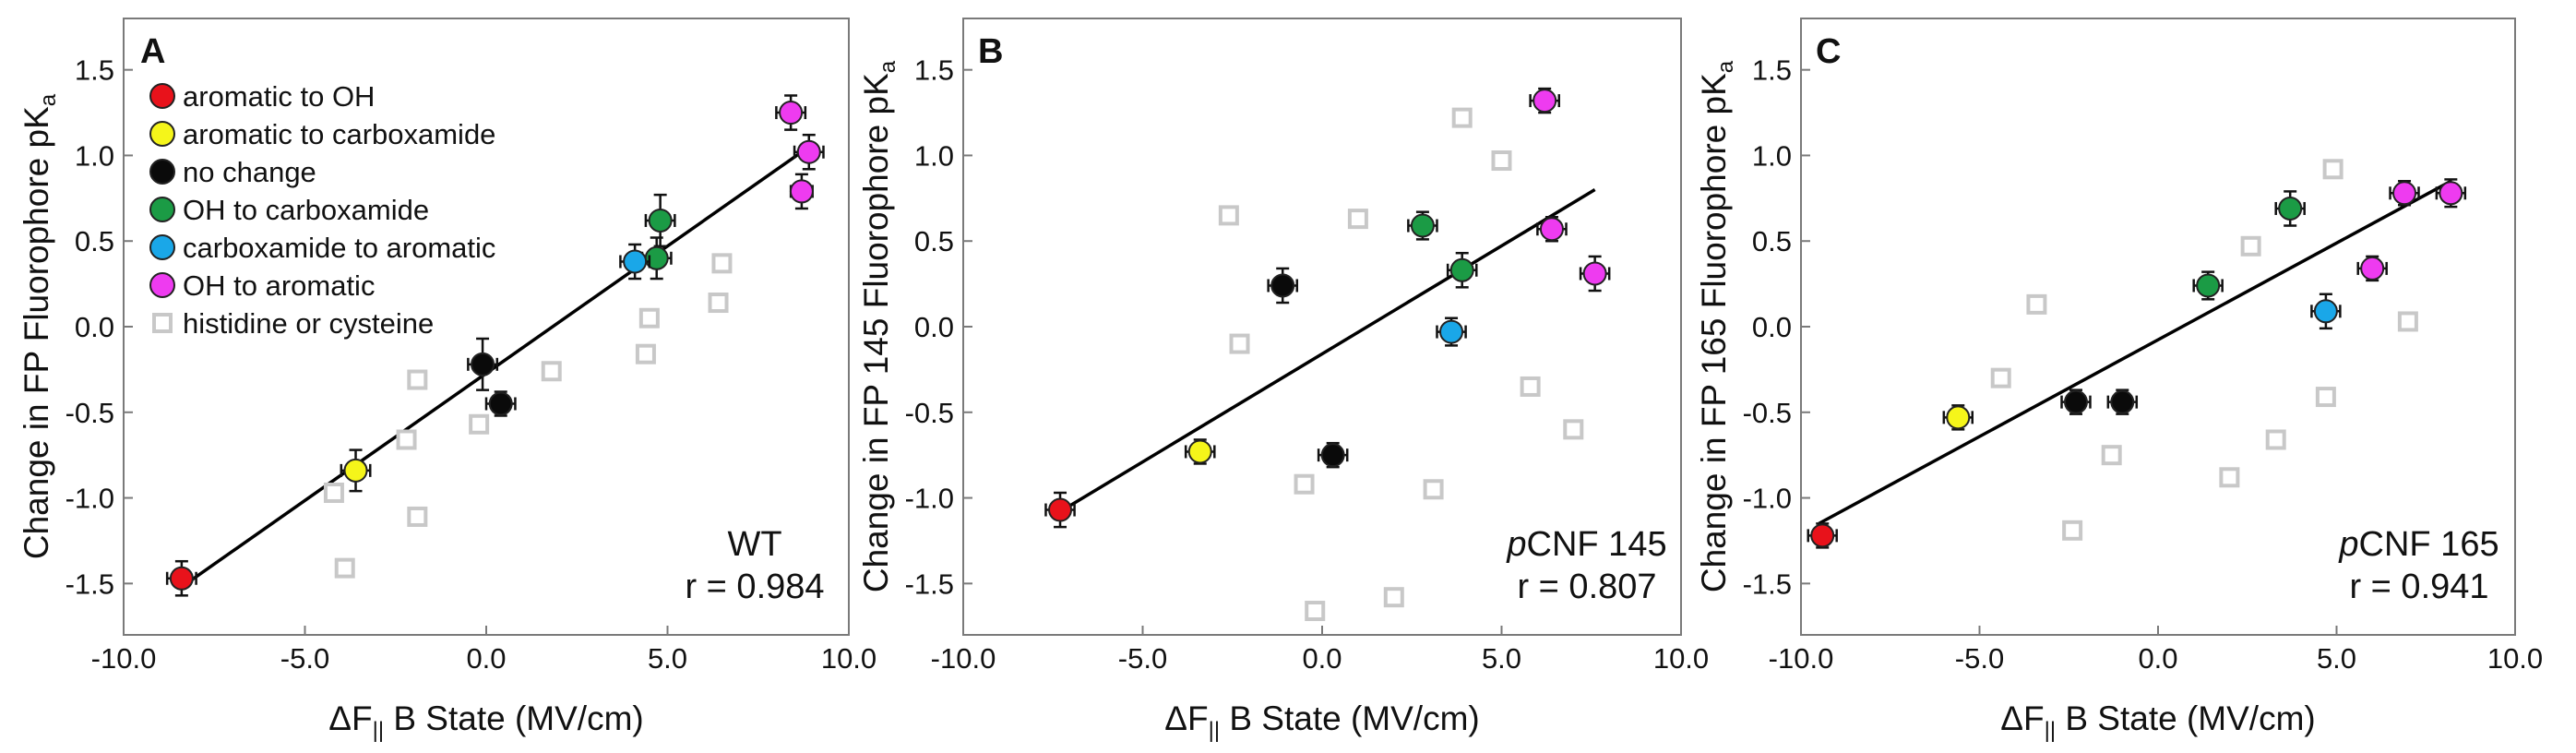 Image resolution: width=2576 pixels, height=753 pixels. I want to click on y-tick-label-b-1: -1.0, so click(929, 499).